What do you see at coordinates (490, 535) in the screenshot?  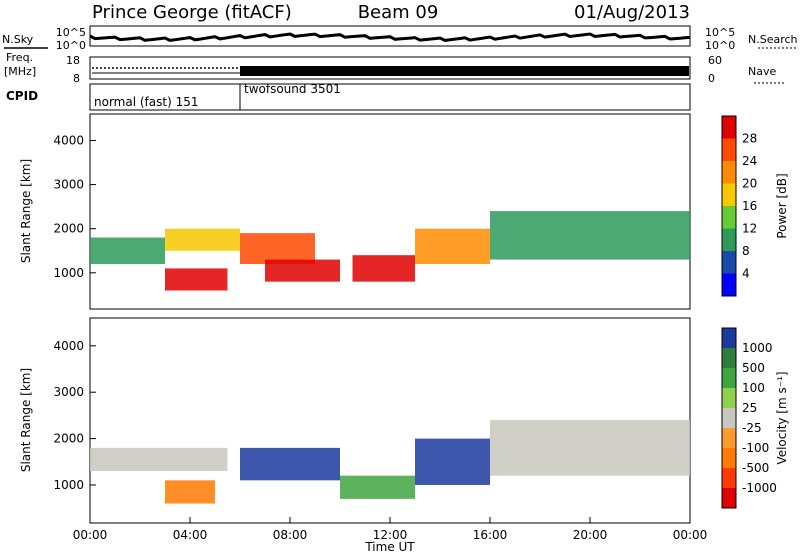 I see `time-tick-label: 16:00` at bounding box center [490, 535].